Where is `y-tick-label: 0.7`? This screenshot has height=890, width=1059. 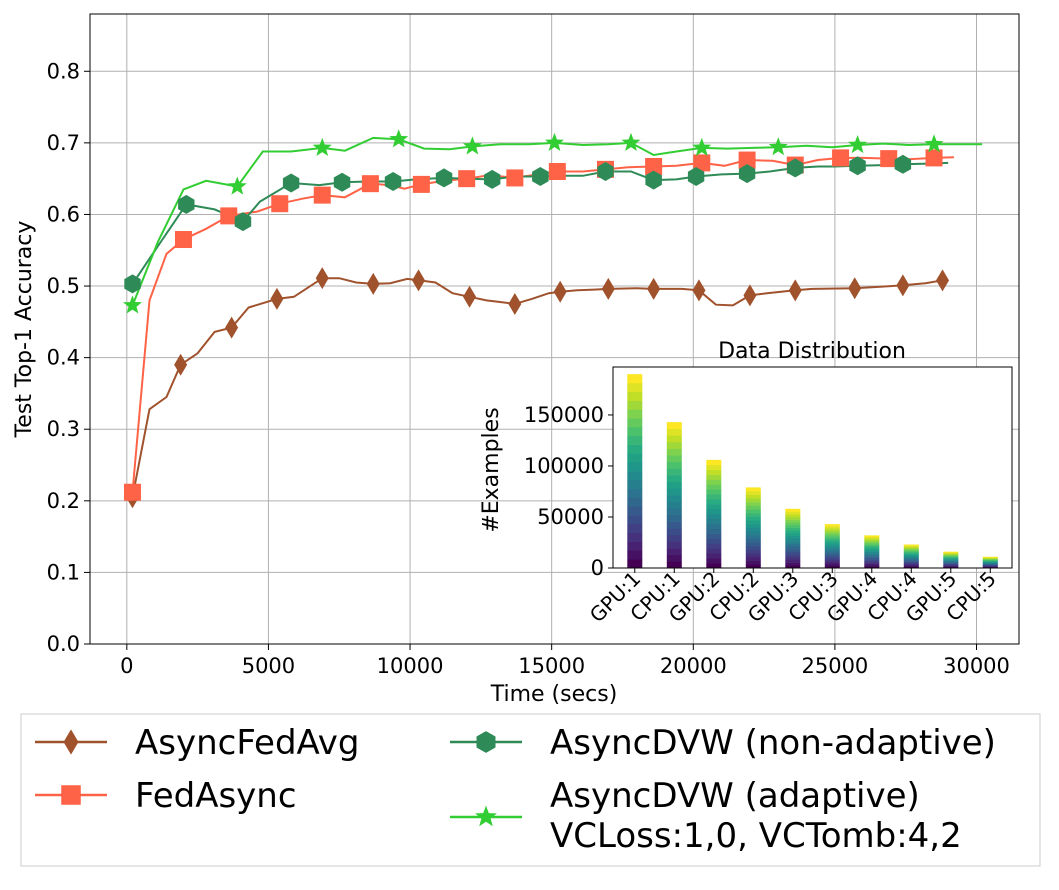 y-tick-label: 0.7 is located at coordinates (63, 143).